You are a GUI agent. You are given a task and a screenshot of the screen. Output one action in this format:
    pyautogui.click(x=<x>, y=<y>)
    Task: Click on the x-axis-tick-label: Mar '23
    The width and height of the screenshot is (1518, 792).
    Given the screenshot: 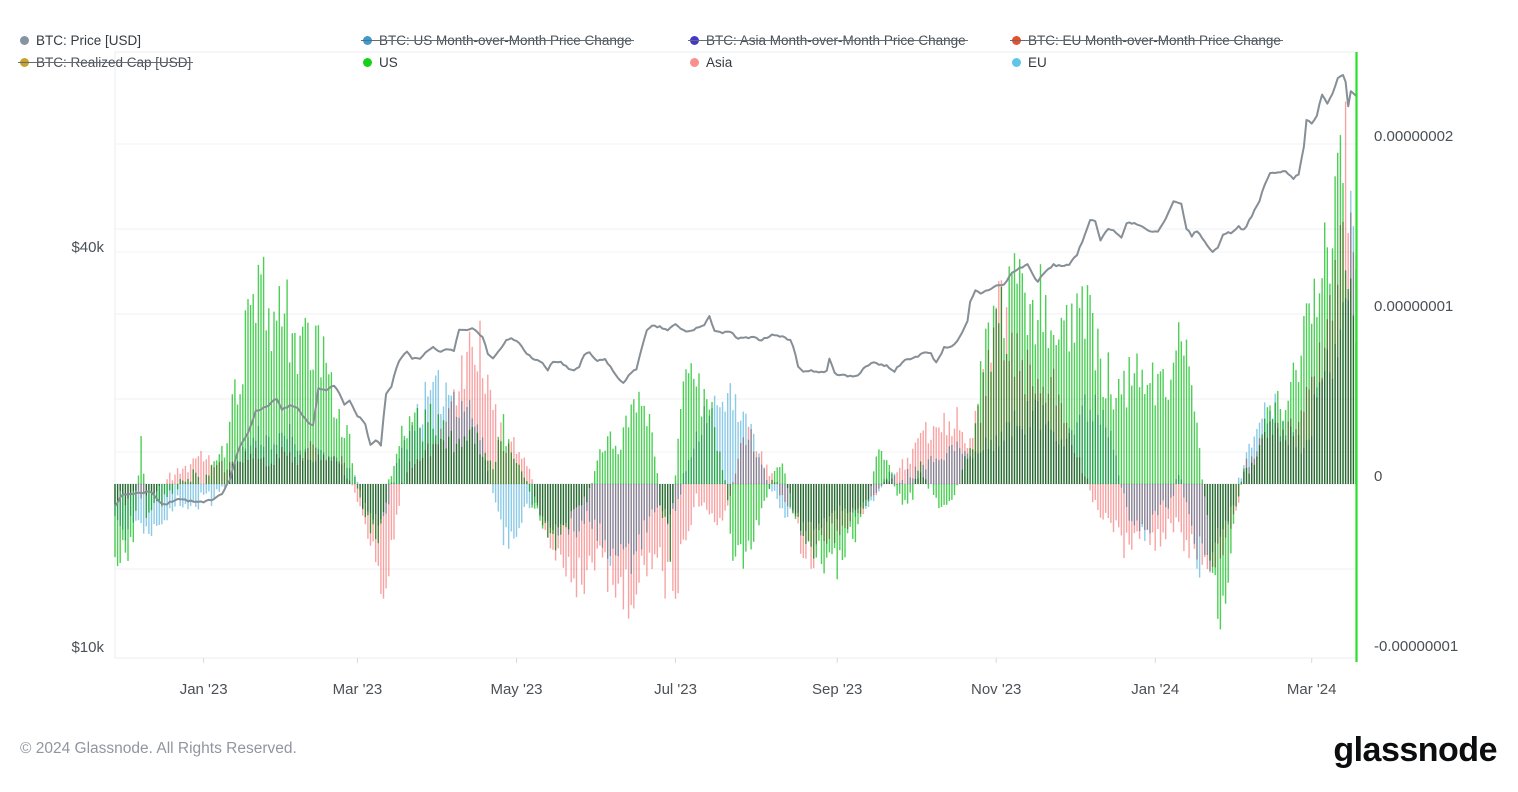 What is the action you would take?
    pyautogui.click(x=357, y=689)
    